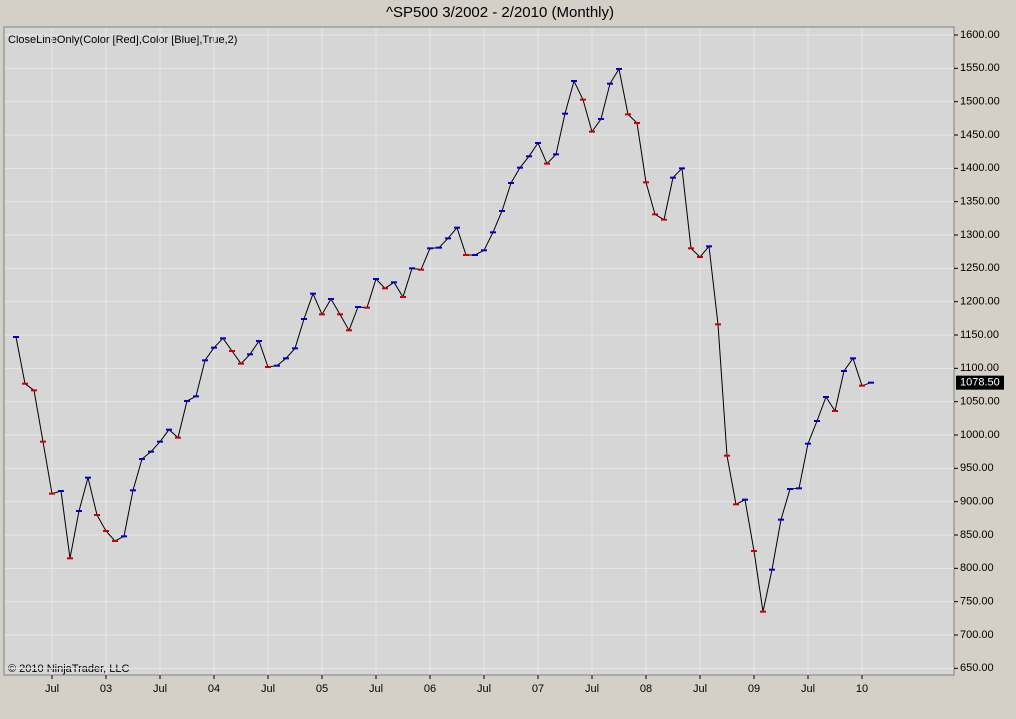  What do you see at coordinates (977, 468) in the screenshot?
I see `y-tick-label: 950.00` at bounding box center [977, 468].